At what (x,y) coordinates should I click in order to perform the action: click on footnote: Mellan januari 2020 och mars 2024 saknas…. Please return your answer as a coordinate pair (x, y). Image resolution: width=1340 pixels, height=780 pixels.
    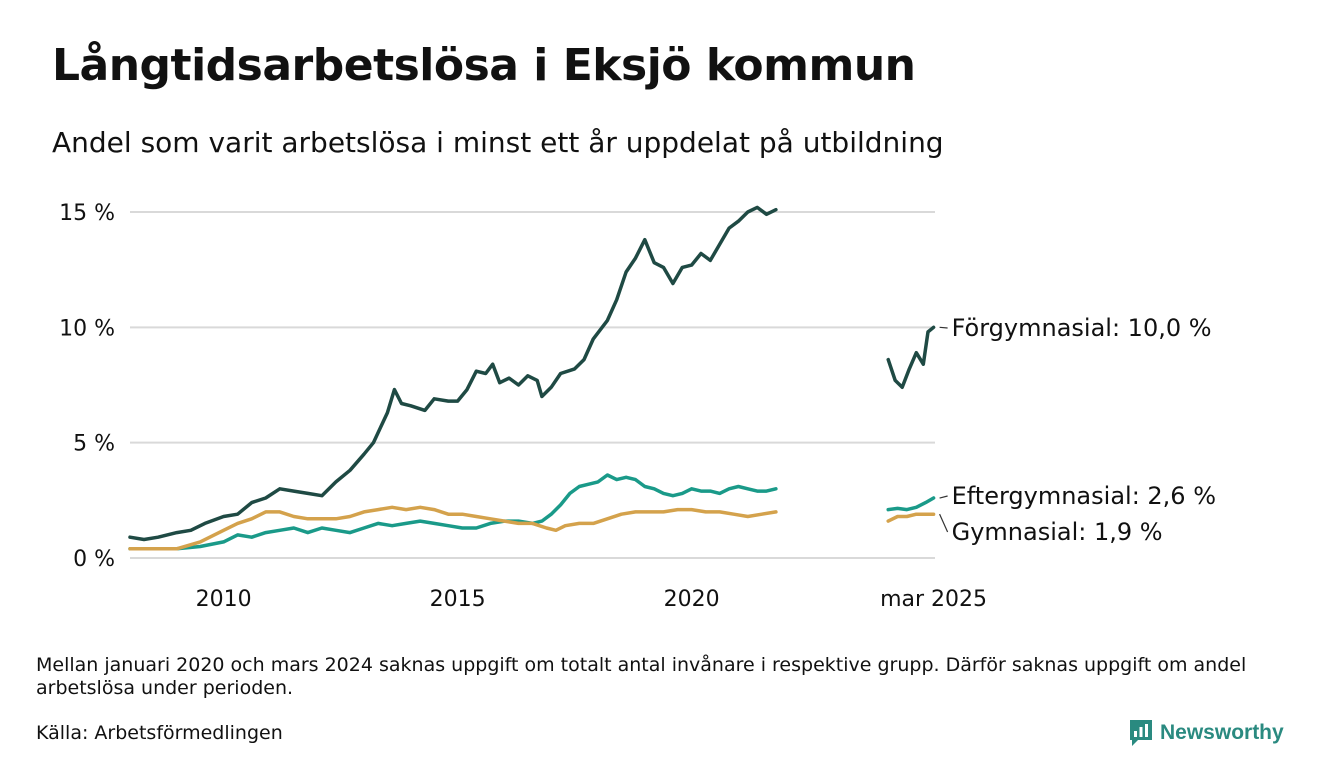
    Looking at the image, I should click on (641, 676).